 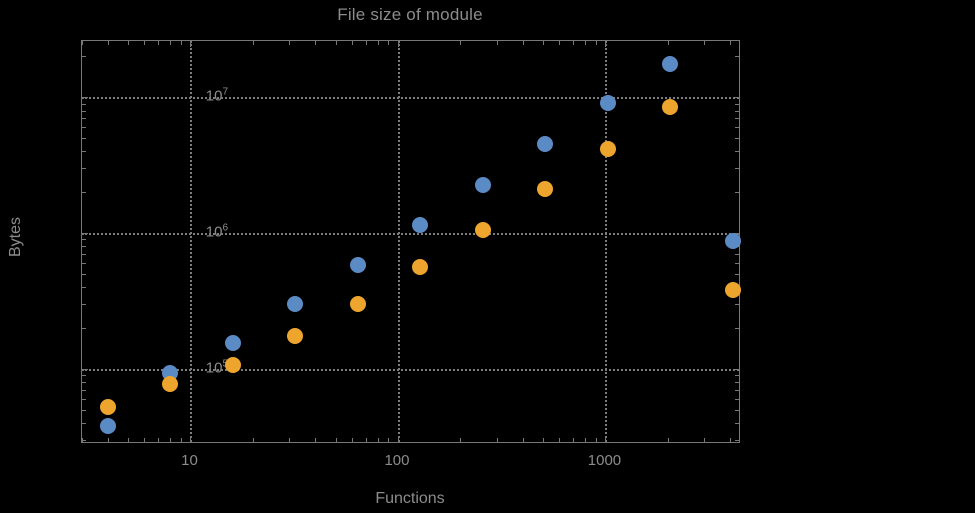 What do you see at coordinates (15, 237) in the screenshot?
I see `y-axis-label: Bytes` at bounding box center [15, 237].